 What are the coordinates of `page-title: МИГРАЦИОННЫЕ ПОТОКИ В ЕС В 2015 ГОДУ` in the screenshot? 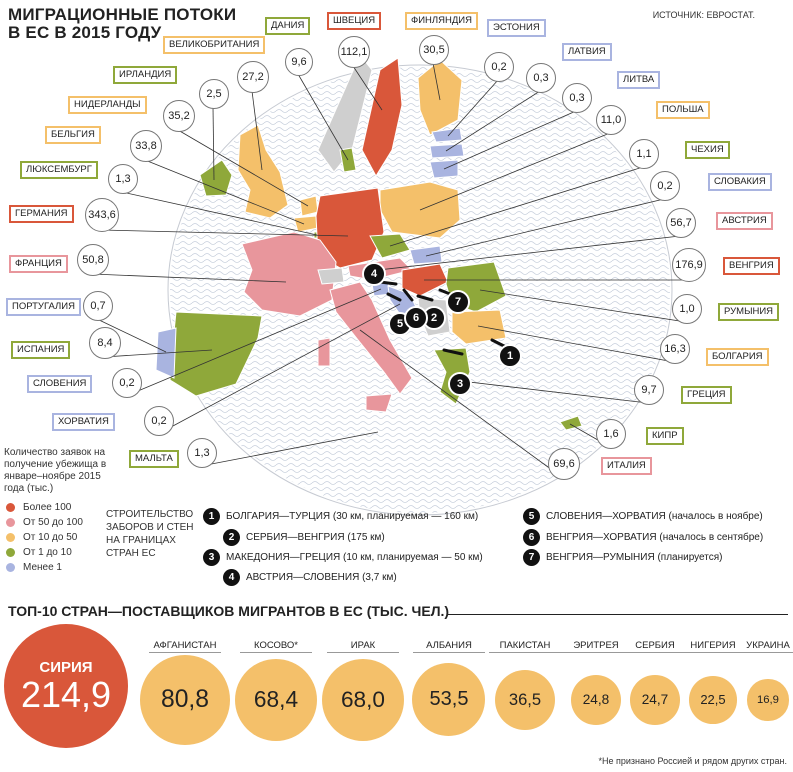 It's located at (122, 24).